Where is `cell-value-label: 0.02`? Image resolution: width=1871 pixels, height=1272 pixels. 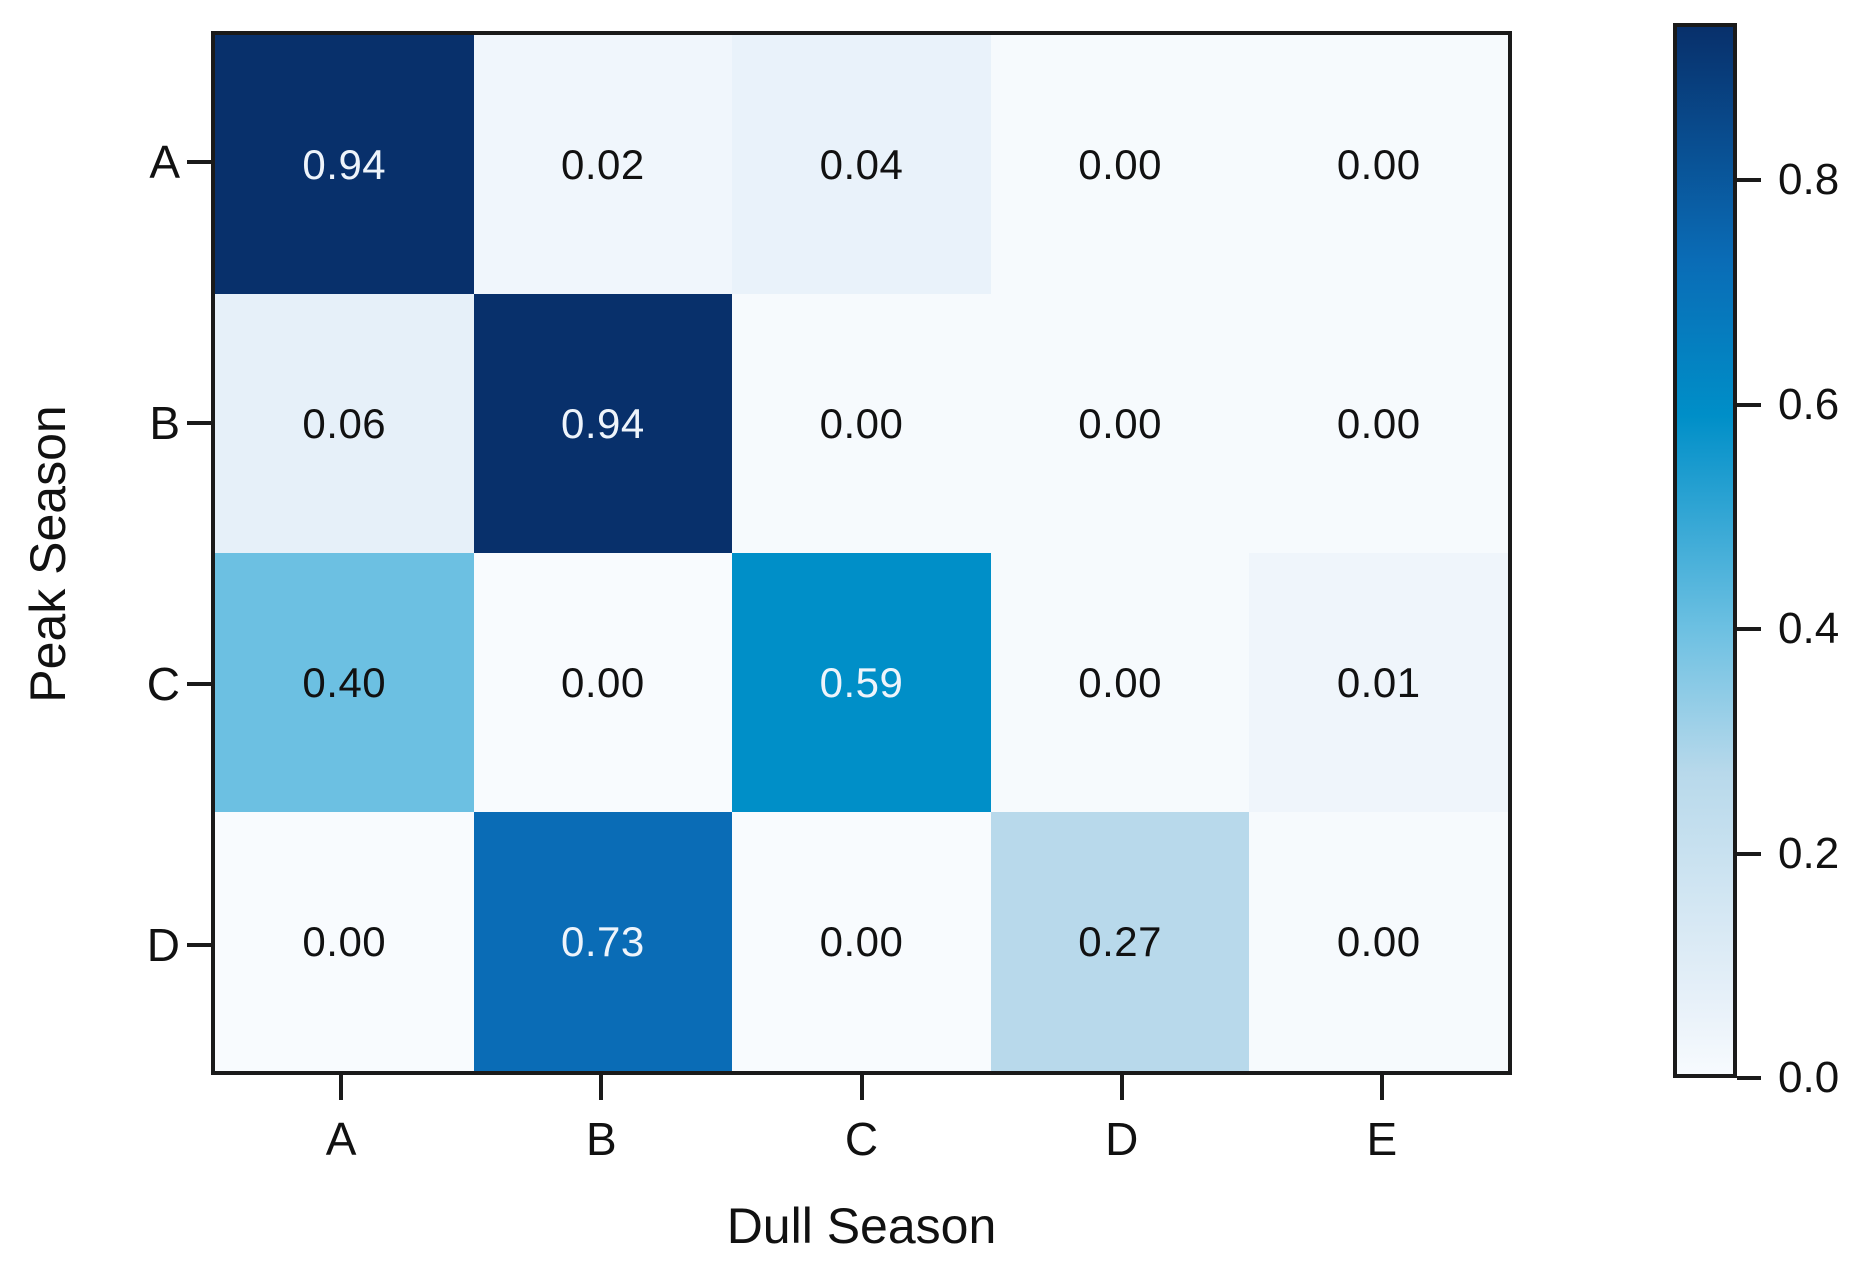
cell-value-label: 0.02 is located at coordinates (603, 164).